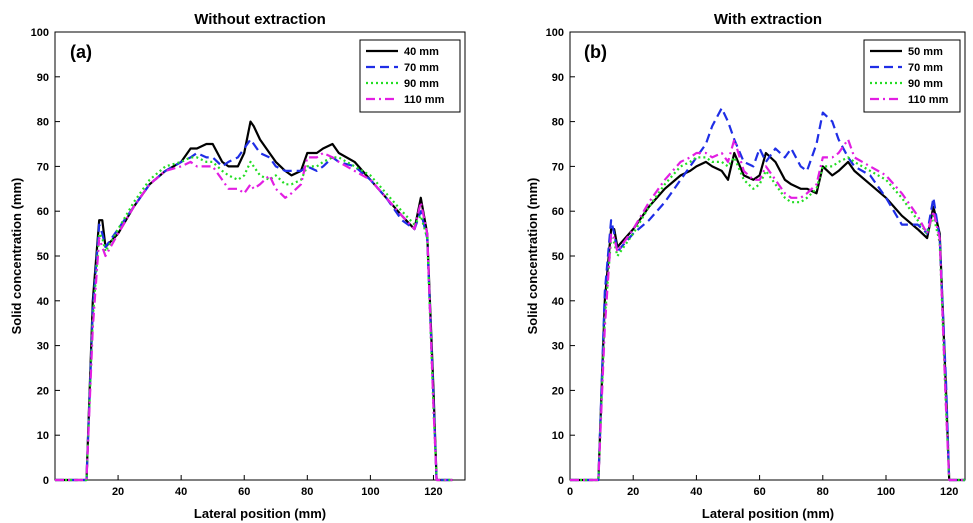  What do you see at coordinates (595, 52) in the screenshot?
I see `panel-label: (b)` at bounding box center [595, 52].